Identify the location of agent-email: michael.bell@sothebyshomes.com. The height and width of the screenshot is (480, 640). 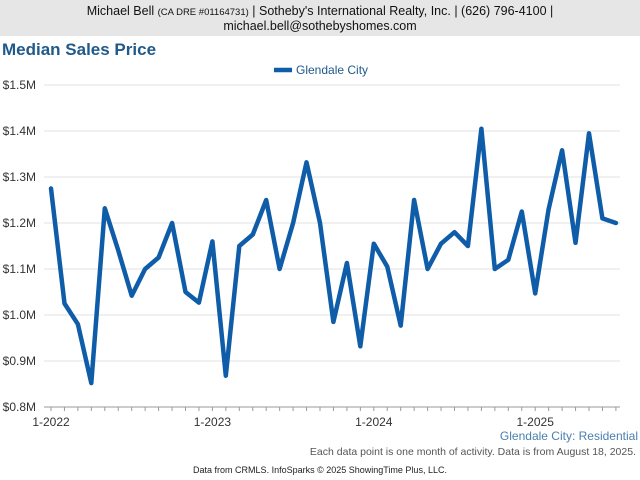
(320, 26).